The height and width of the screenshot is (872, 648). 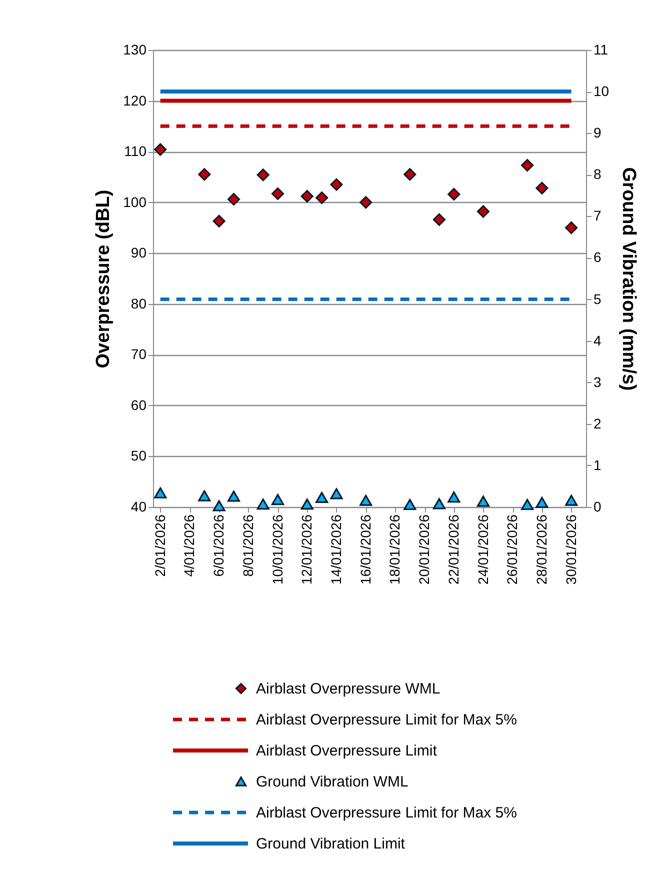 What do you see at coordinates (598, 174) in the screenshot?
I see `y2-tick-label: 8` at bounding box center [598, 174].